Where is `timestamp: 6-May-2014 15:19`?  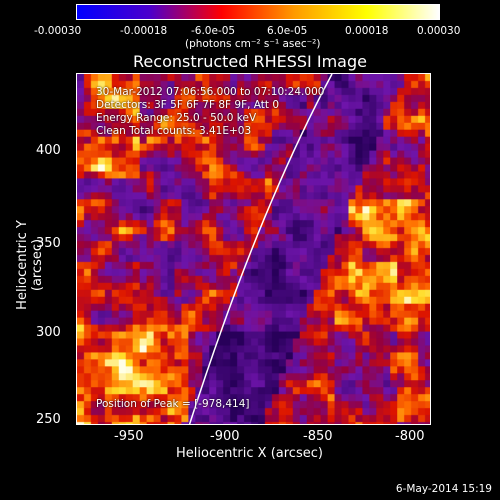 timestamp: 6-May-2014 15:19 is located at coordinates (443, 489).